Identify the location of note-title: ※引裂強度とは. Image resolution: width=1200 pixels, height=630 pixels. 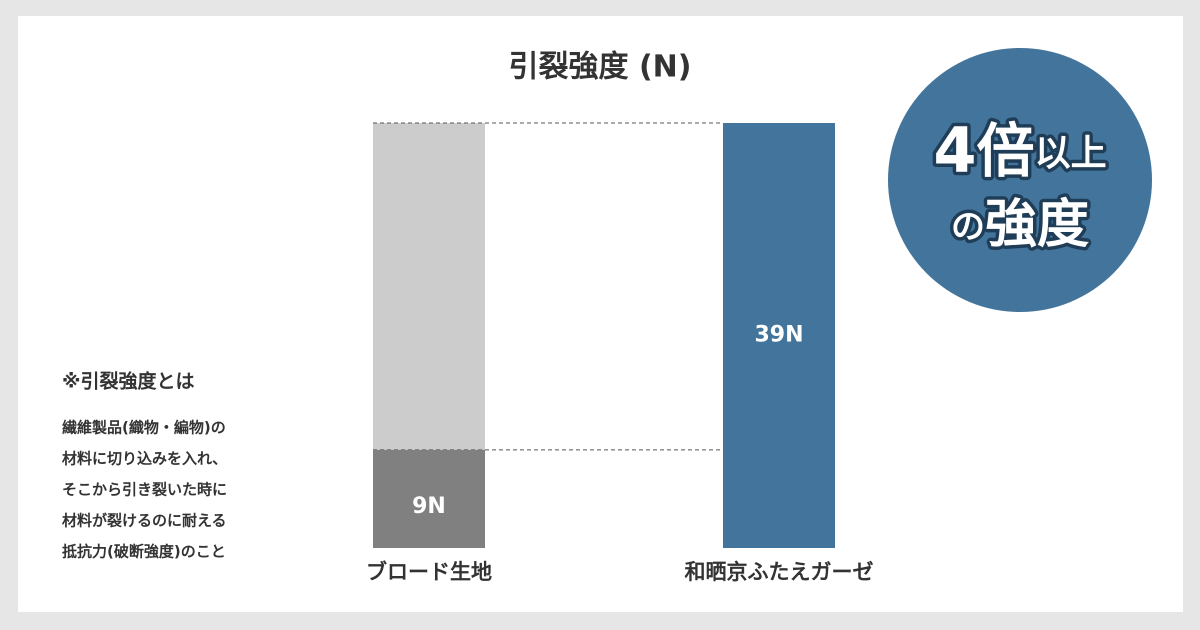
(128, 381).